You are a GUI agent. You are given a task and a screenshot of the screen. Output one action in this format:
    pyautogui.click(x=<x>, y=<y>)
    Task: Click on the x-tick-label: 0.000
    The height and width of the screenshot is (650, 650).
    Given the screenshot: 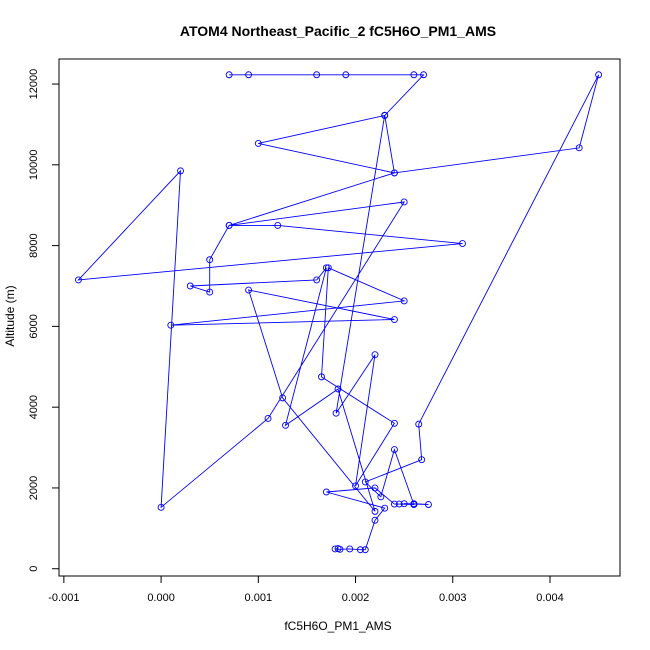 What is the action you would take?
    pyautogui.click(x=161, y=598)
    